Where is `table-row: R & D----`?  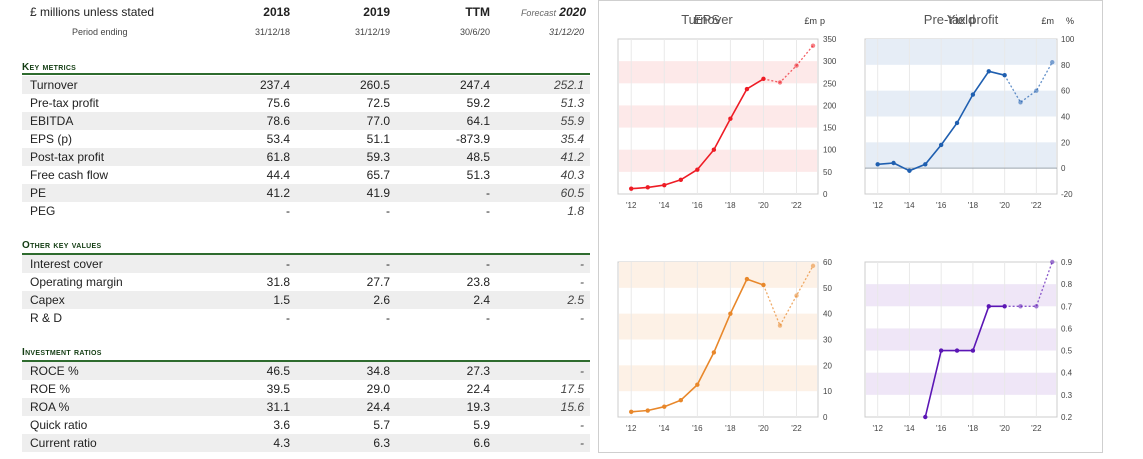 table-row: R & D---- is located at coordinates (306, 318).